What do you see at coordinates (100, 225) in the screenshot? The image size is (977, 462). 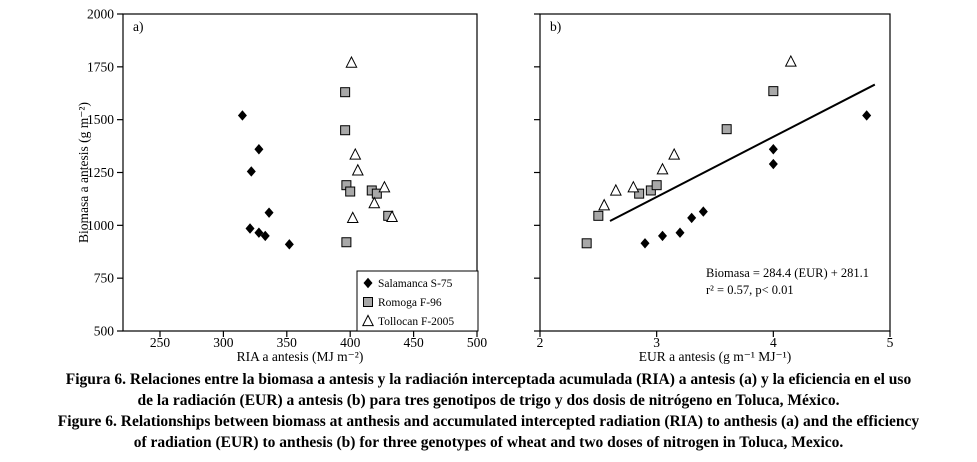 I see `y-tick-label: 1000` at bounding box center [100, 225].